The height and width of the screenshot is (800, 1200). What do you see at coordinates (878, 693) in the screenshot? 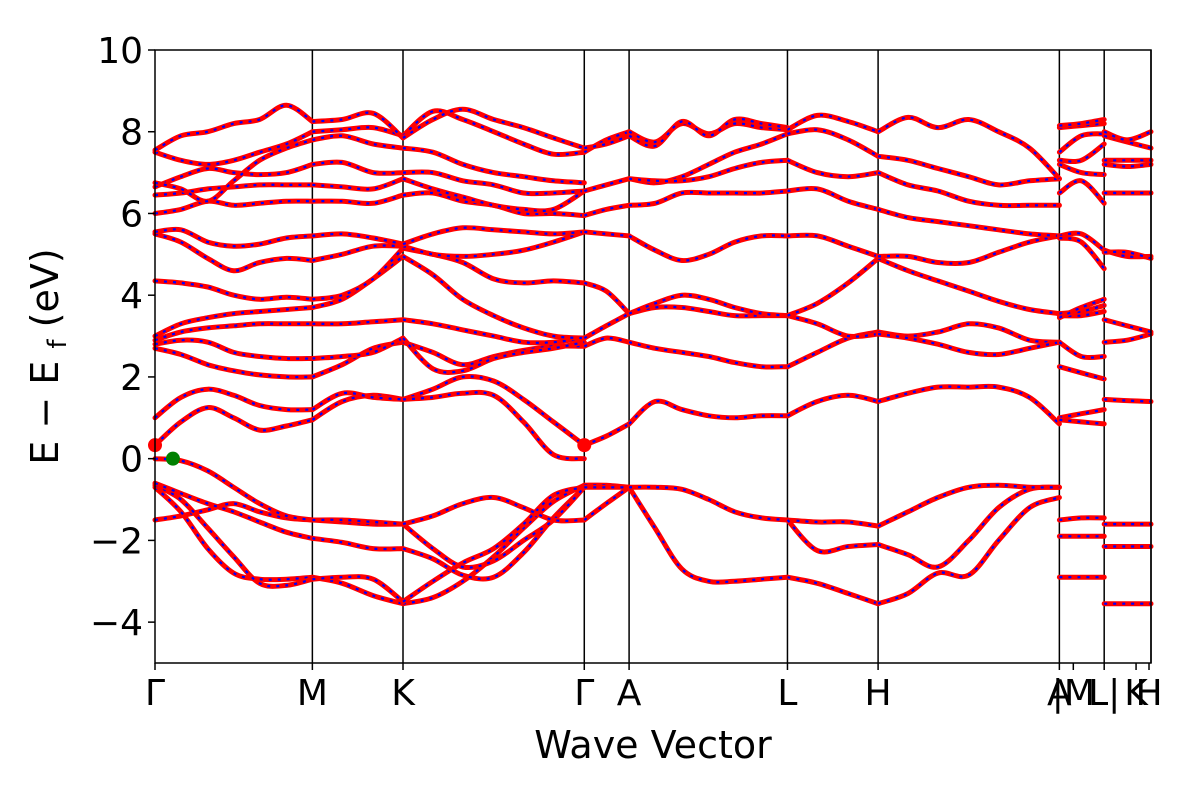
I see `x-tick-label: H` at bounding box center [878, 693].